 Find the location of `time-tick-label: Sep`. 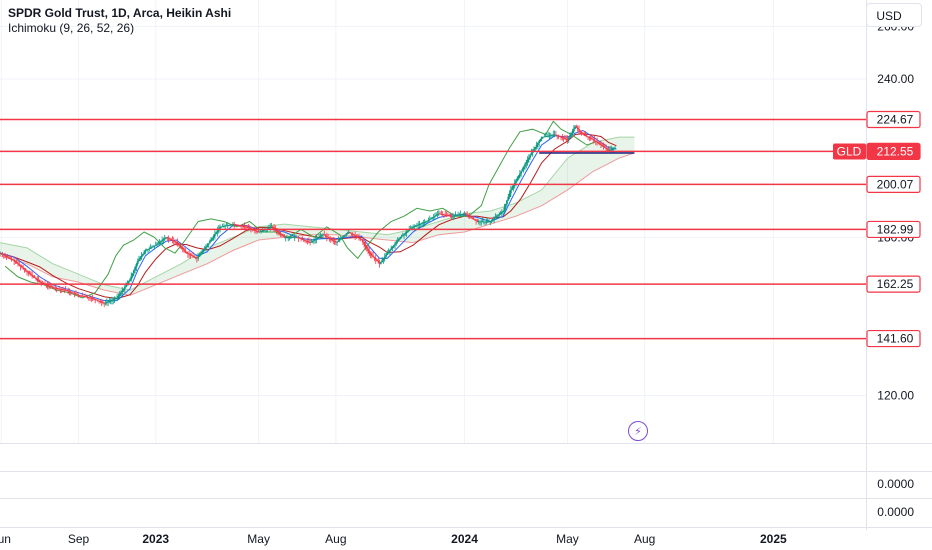

time-tick-label: Sep is located at coordinates (79, 539).